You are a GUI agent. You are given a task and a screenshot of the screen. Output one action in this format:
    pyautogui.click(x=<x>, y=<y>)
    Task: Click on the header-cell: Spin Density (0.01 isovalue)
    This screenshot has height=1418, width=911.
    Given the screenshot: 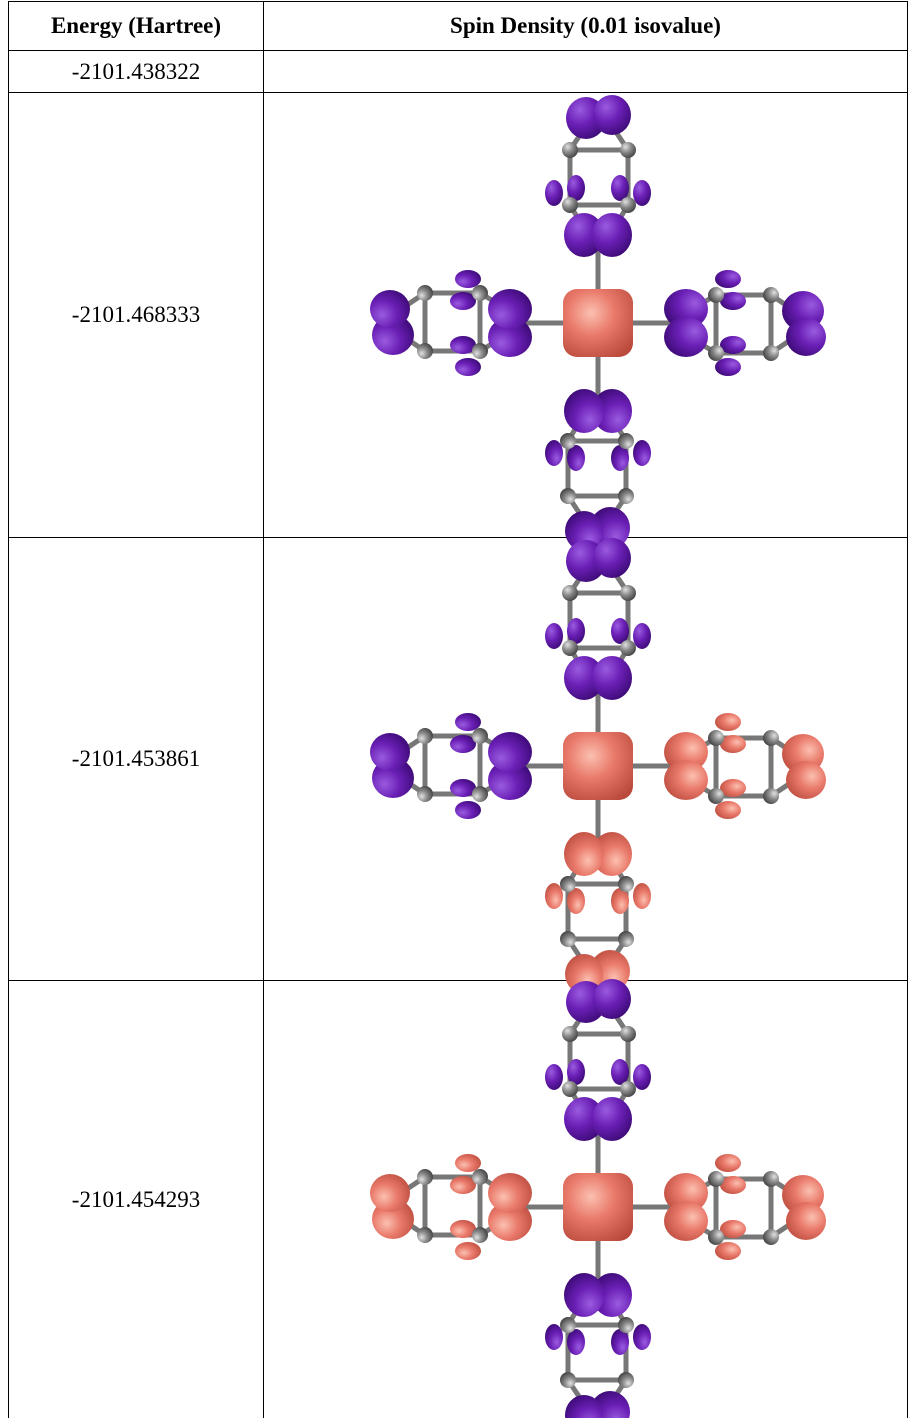 What is the action you would take?
    pyautogui.click(x=585, y=25)
    